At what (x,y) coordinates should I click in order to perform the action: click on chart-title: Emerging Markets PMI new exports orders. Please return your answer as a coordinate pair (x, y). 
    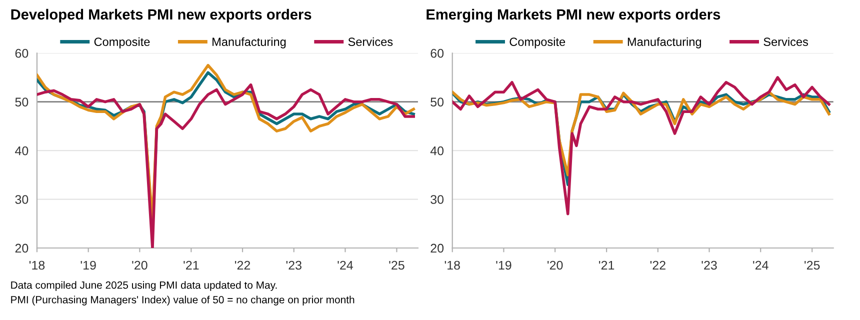
    Looking at the image, I should click on (573, 15).